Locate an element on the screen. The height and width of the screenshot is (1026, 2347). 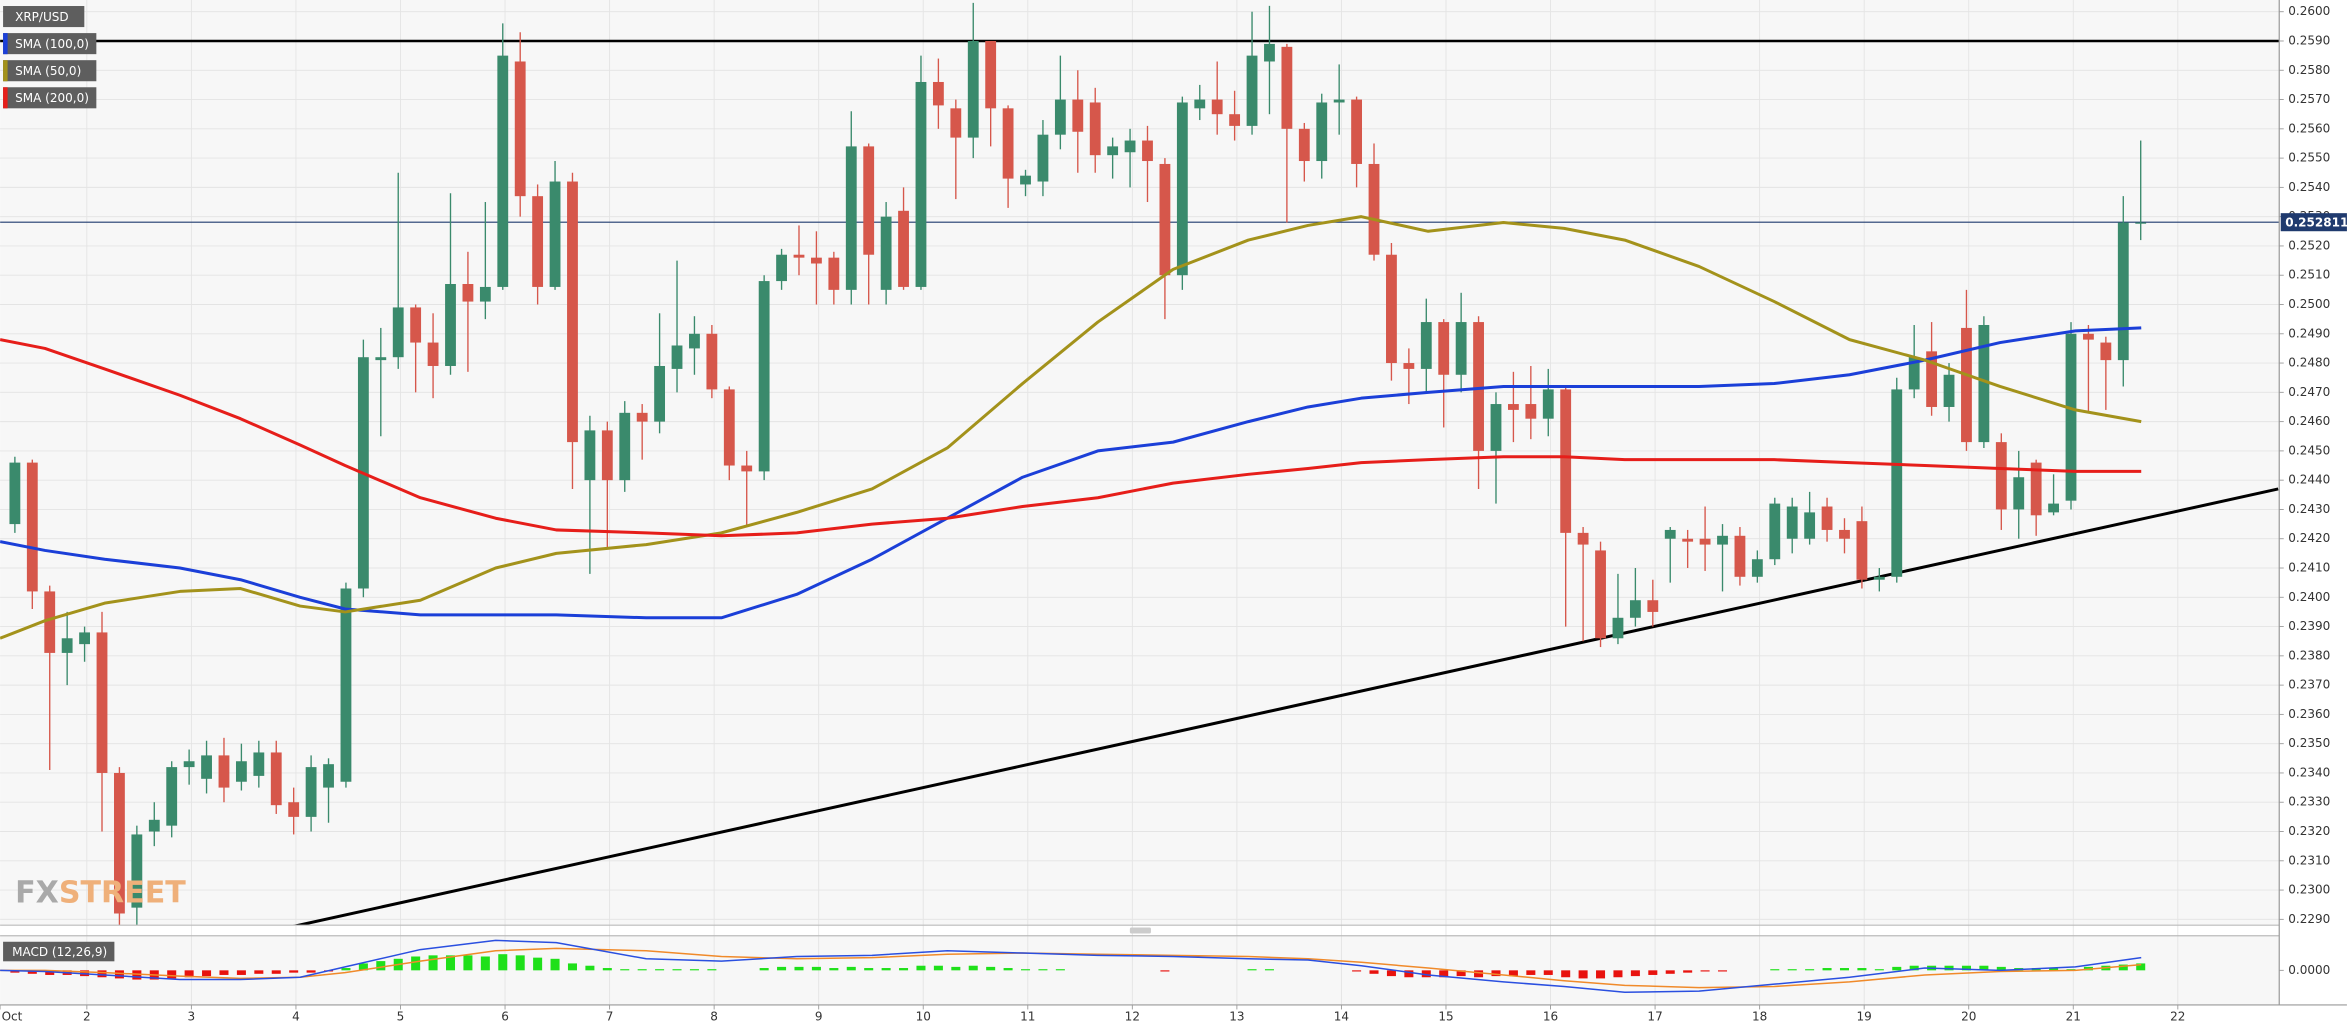
x-tick-label: 8 is located at coordinates (714, 1016).